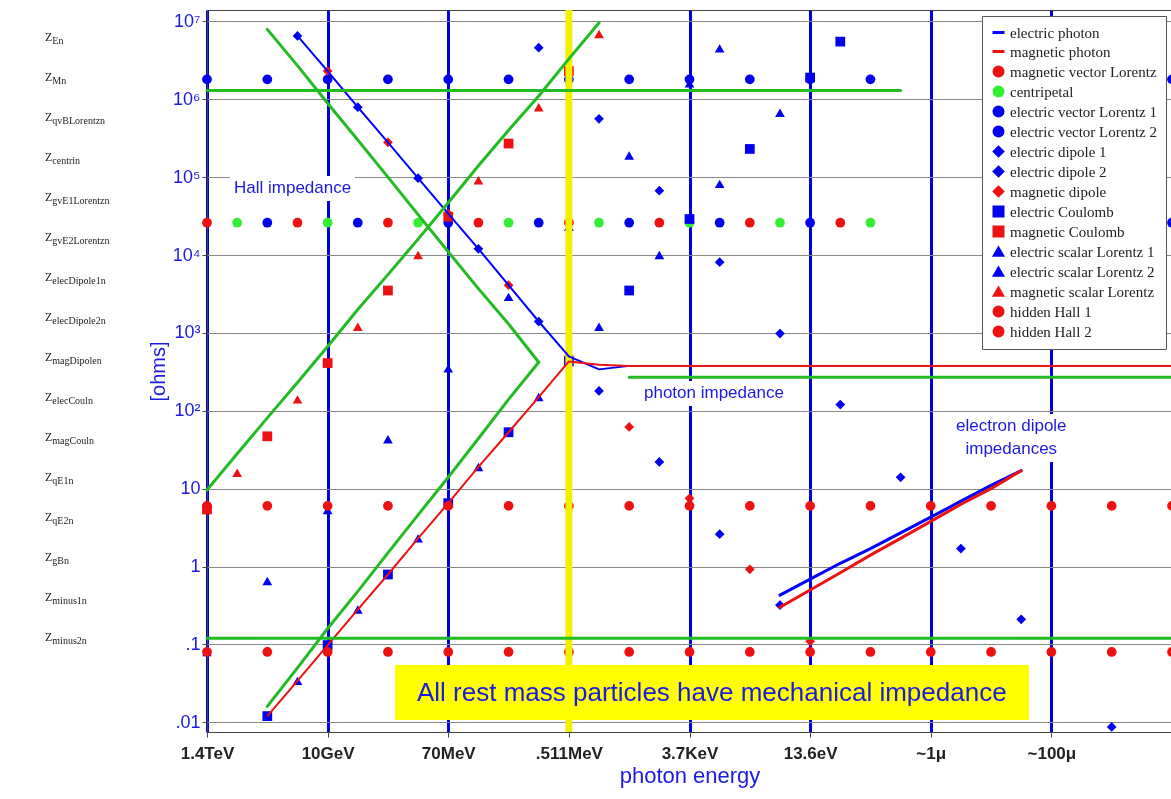 Image resolution: width=1171 pixels, height=799 pixels. I want to click on legend-label: centripetal, so click(1042, 91).